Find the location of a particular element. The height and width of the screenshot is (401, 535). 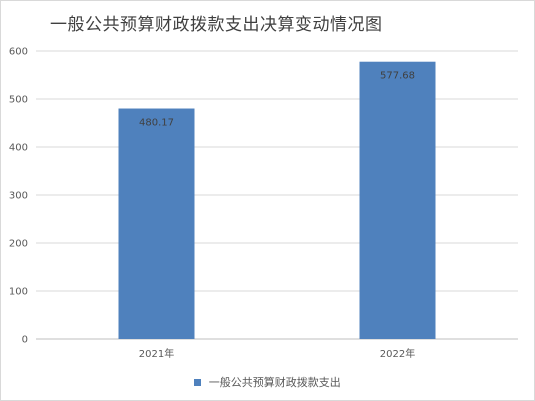

data-label: 480.17 is located at coordinates (156, 123).